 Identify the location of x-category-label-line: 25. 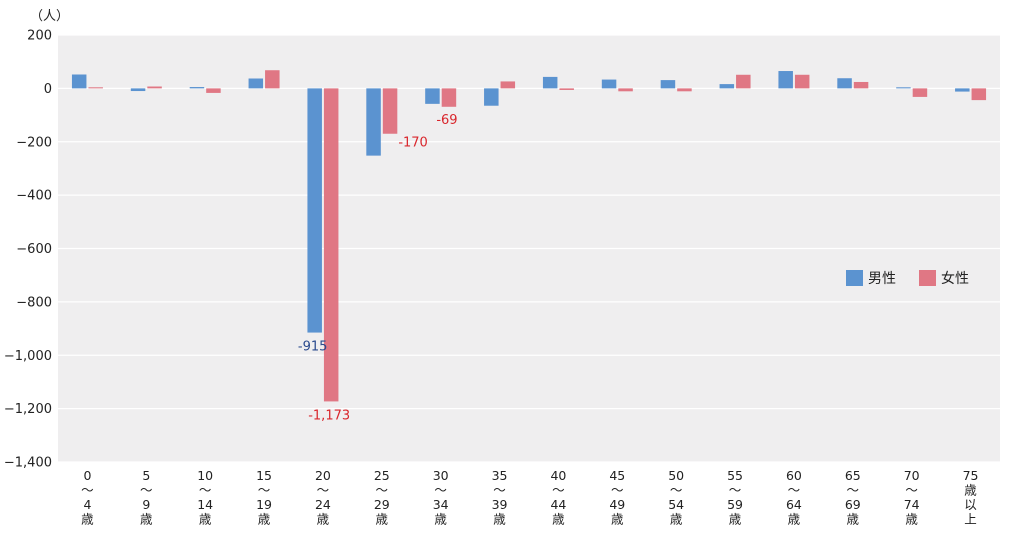
(382, 475).